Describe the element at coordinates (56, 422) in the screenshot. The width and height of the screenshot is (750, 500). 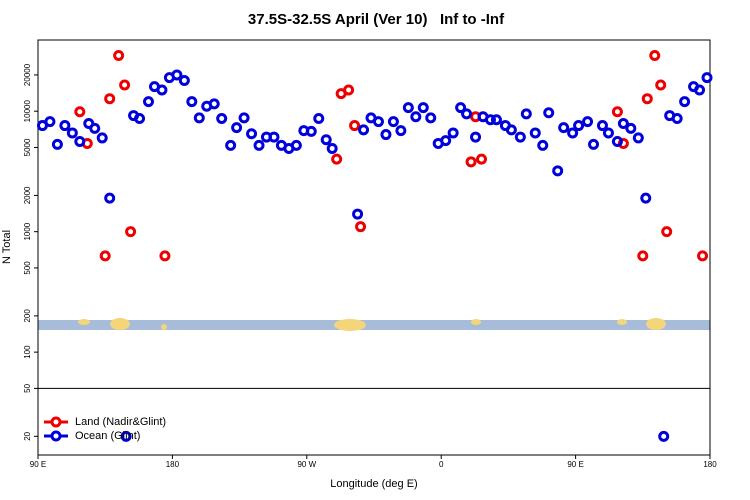
I see `legend-marker` at that location.